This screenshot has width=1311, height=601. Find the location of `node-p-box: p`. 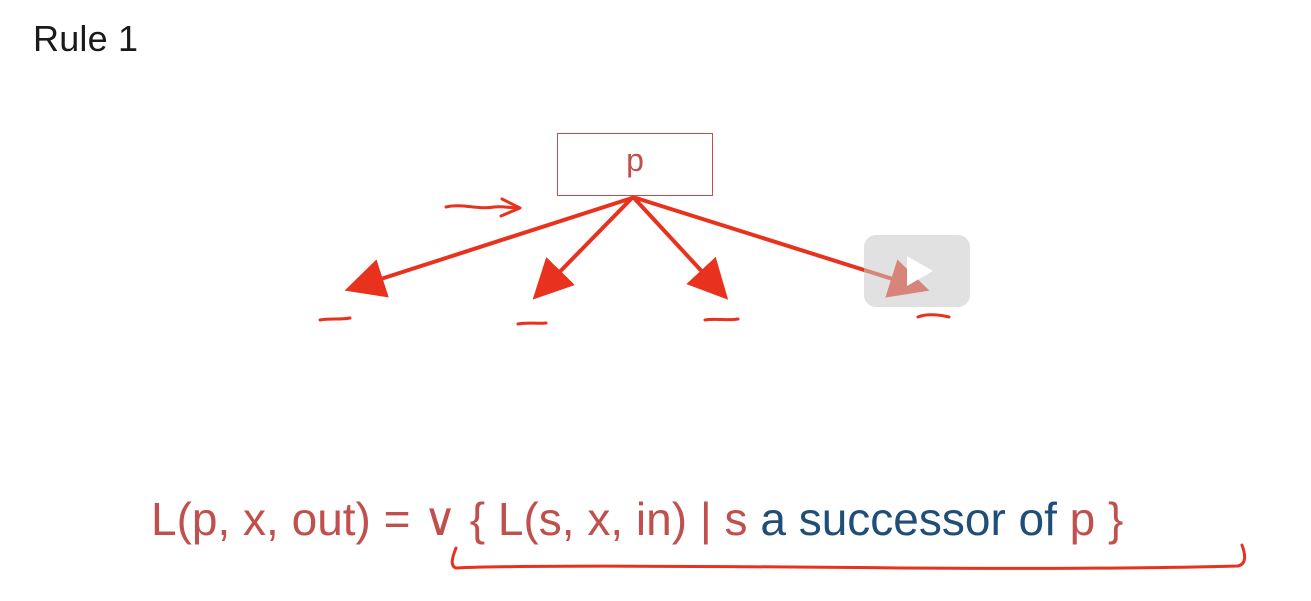

node-p-box: p is located at coordinates (635, 164).